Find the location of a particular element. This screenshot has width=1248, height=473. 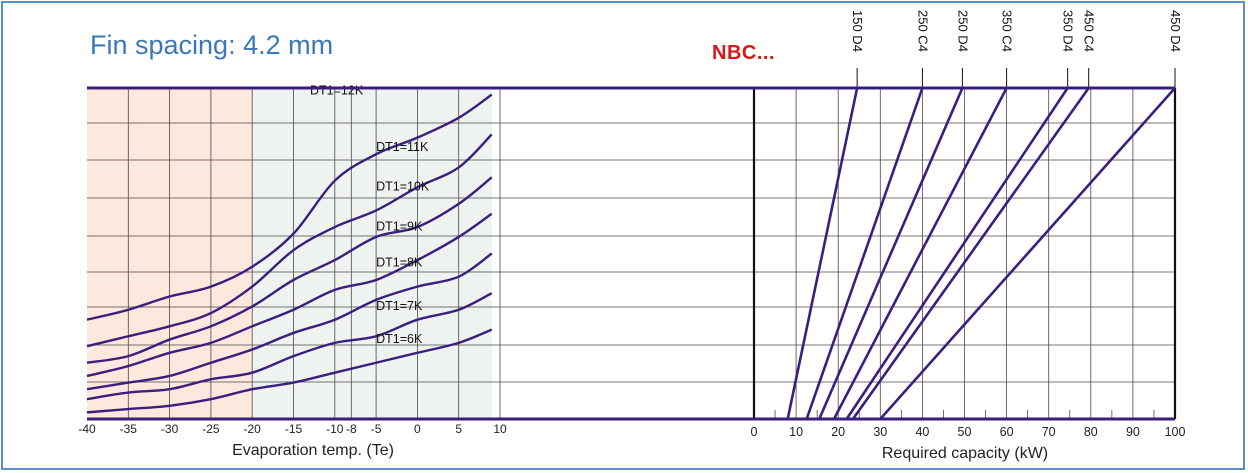

model-label: 450 D4 is located at coordinates (1175, 31).